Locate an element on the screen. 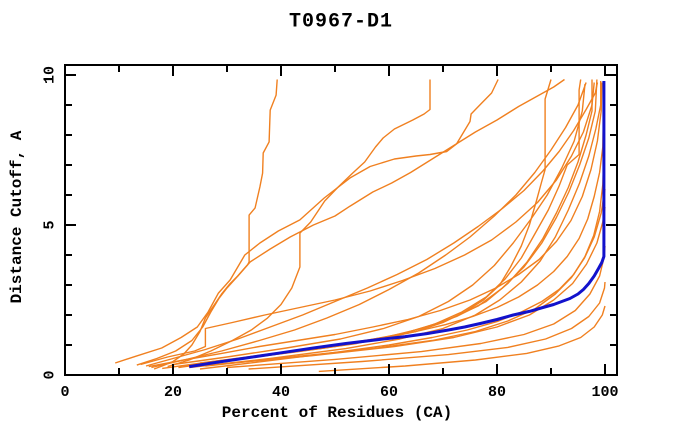 The width and height of the screenshot is (680, 440). chart-title: T0967-D1 is located at coordinates (341, 22).